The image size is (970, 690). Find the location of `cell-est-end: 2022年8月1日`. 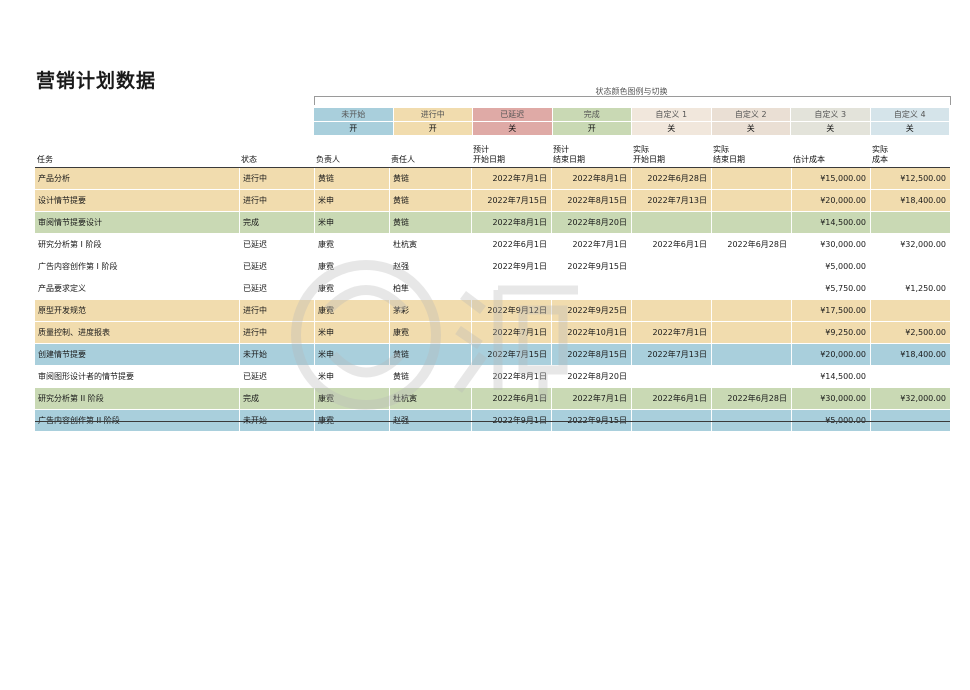

cell-est-end: 2022年8月1日 is located at coordinates (591, 178).